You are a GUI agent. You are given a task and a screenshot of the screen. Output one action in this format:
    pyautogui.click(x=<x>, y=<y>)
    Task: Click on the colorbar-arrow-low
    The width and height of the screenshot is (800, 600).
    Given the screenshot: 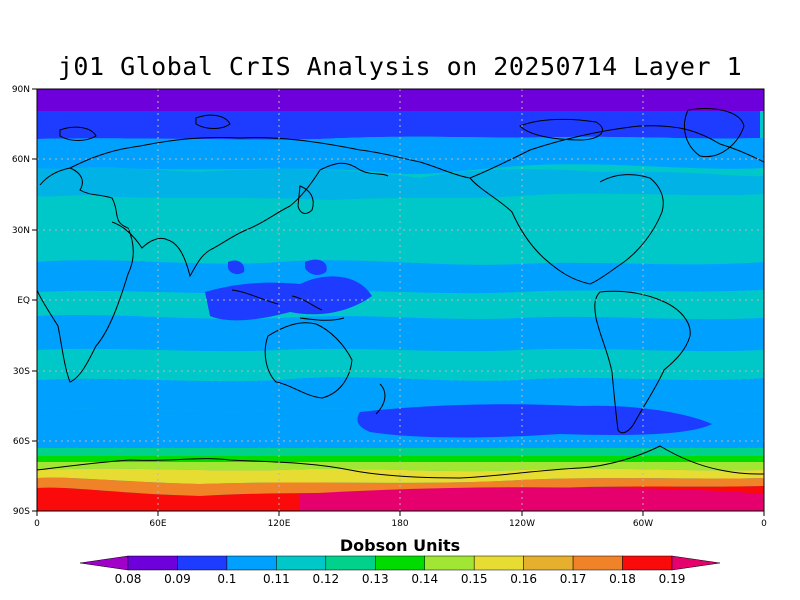 What is the action you would take?
    pyautogui.click(x=104, y=563)
    